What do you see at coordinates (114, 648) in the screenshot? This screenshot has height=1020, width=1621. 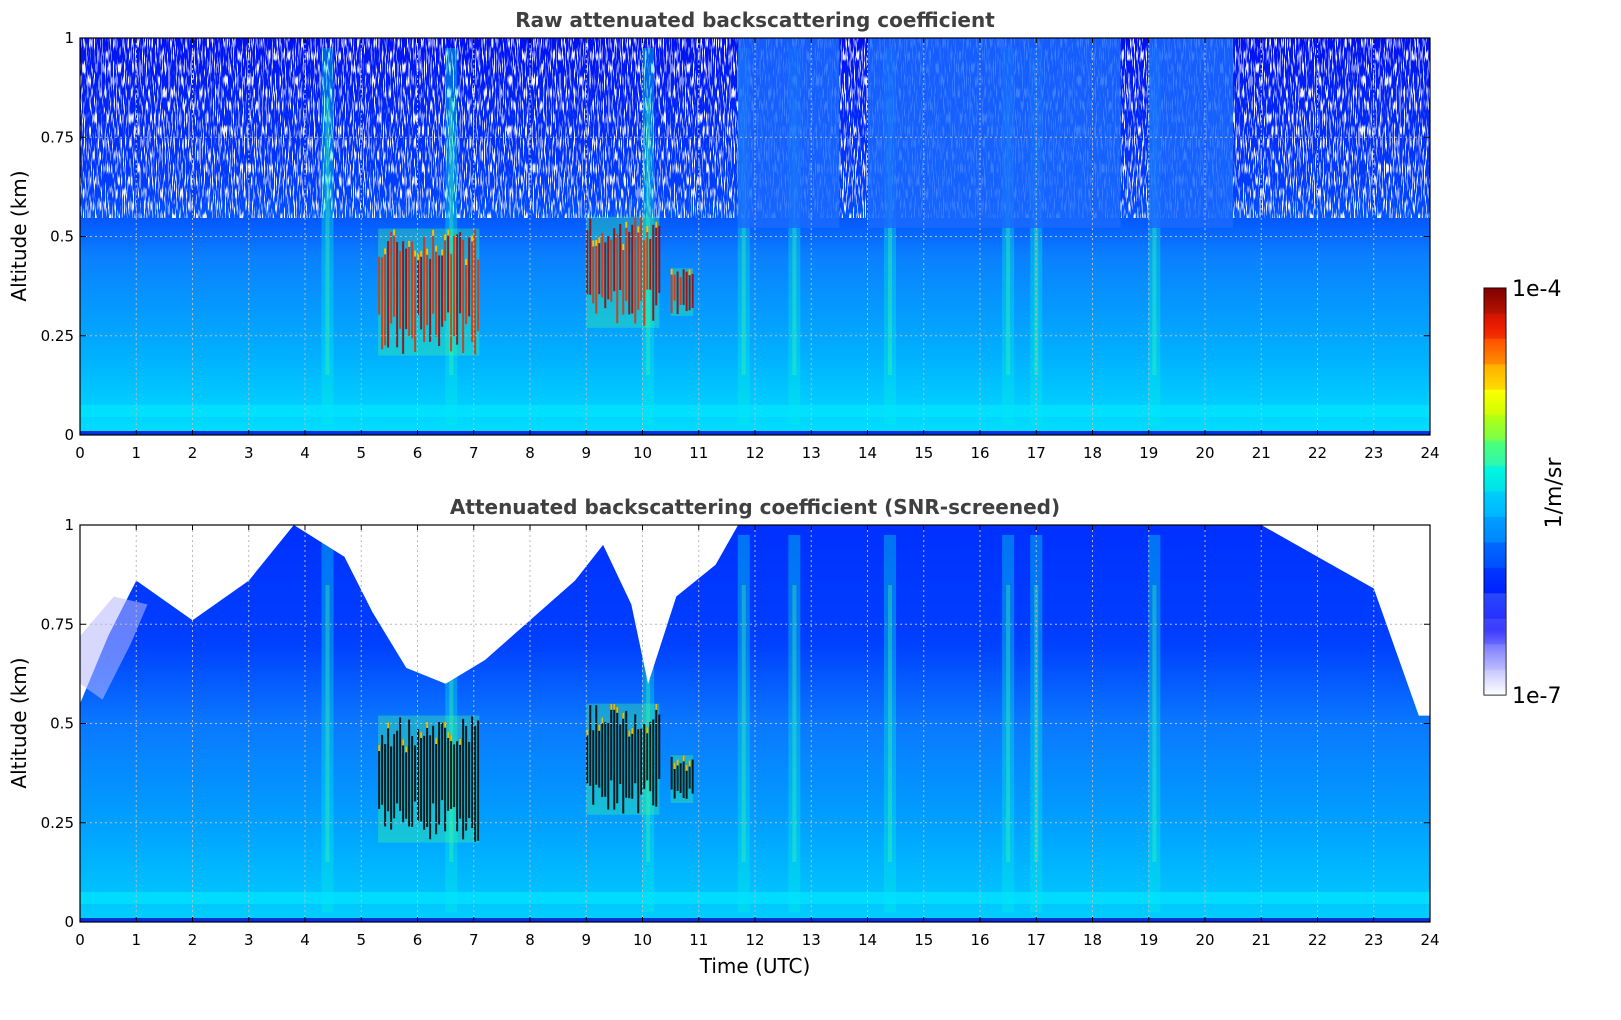 I see `panel2-low-snr-patch` at bounding box center [114, 648].